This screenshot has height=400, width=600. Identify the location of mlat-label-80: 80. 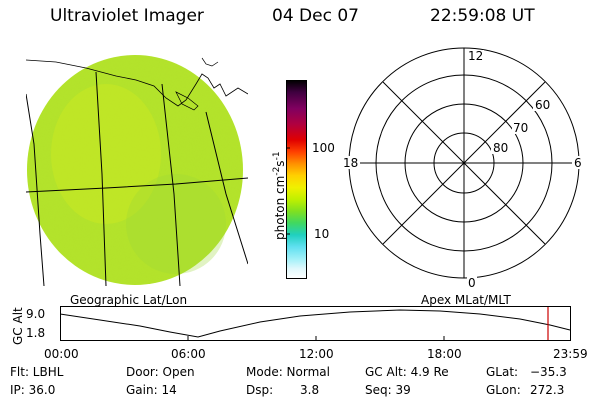
(500, 148).